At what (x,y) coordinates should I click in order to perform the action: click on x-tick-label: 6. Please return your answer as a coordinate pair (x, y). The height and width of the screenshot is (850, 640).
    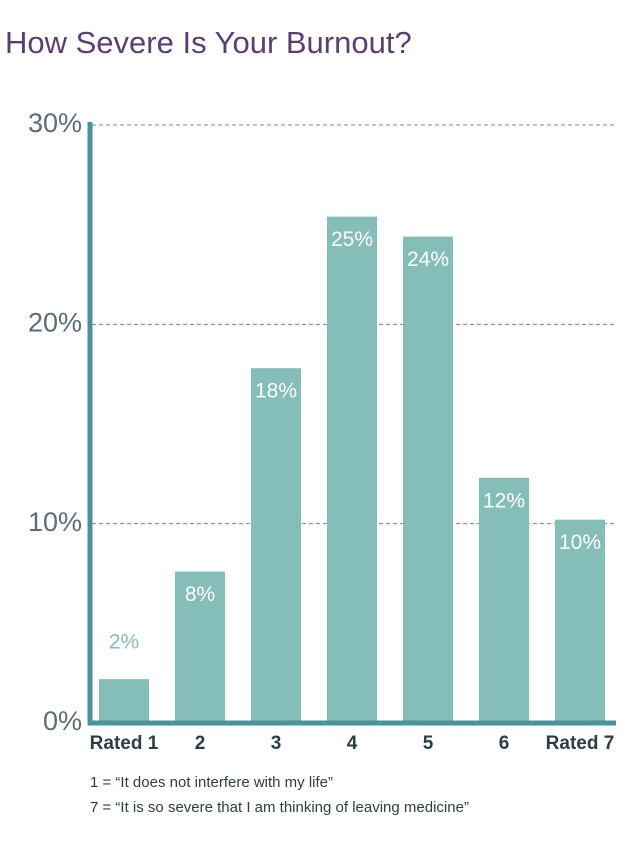
    Looking at the image, I should click on (504, 743).